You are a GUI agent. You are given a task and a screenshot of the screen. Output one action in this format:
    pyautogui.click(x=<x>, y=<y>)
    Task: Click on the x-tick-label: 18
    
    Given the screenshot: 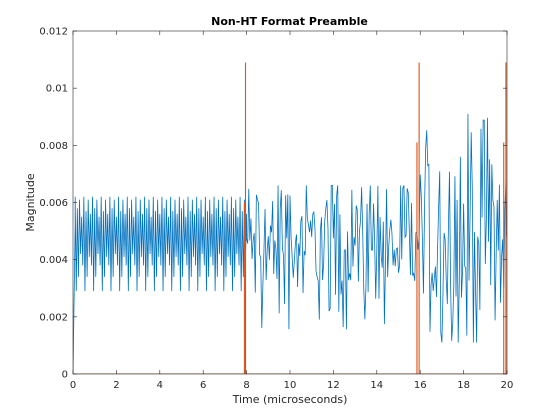 What is the action you would take?
    pyautogui.click(x=463, y=385)
    